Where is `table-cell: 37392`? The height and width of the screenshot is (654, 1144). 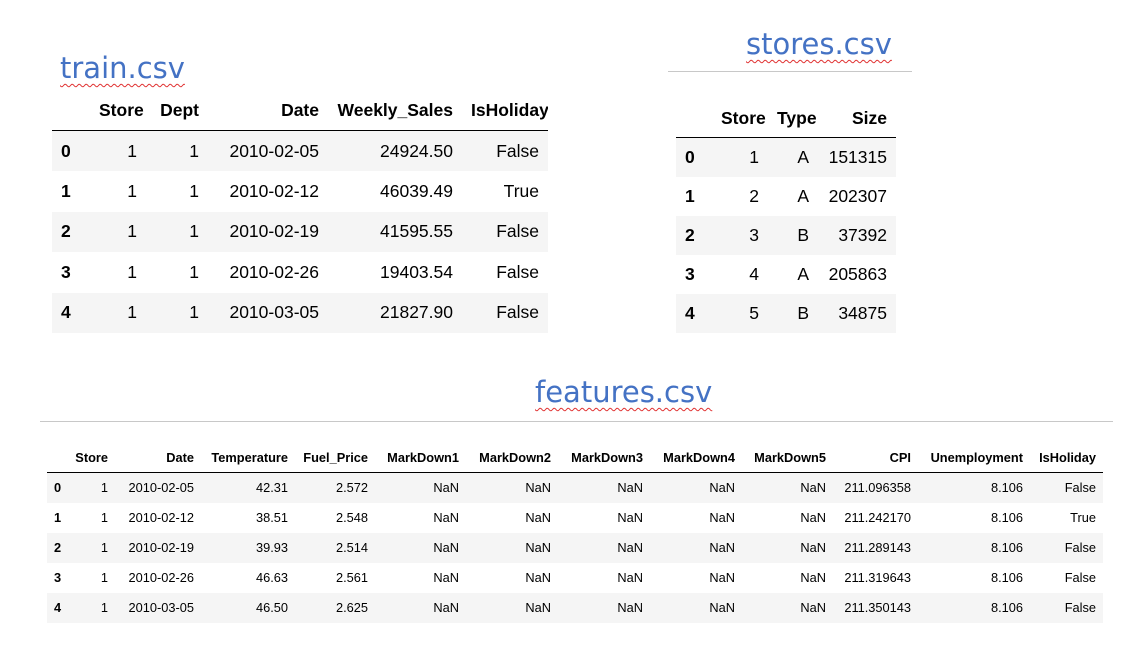 table-cell: 37392 is located at coordinates (862, 234).